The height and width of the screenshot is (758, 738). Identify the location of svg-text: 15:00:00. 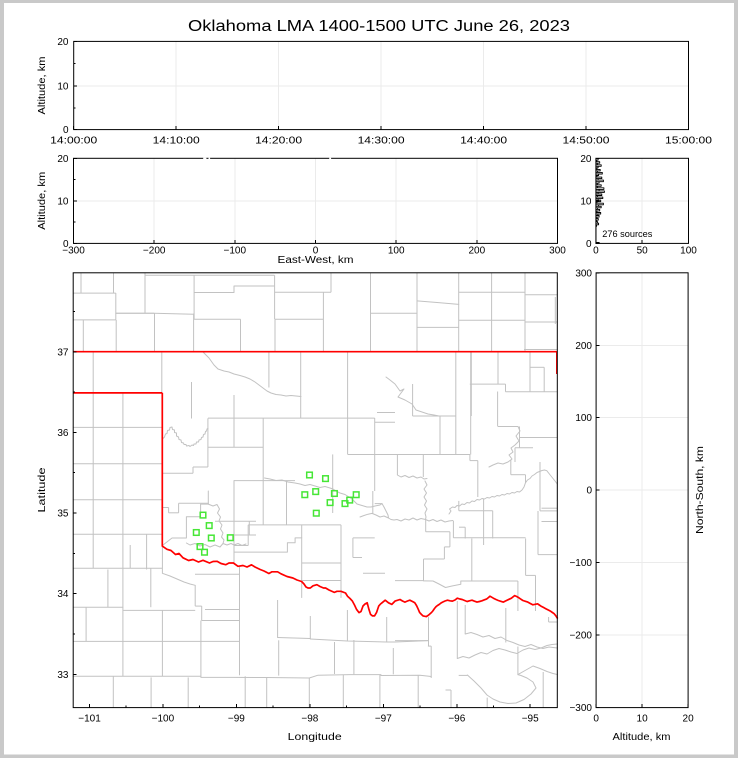
(689, 141).